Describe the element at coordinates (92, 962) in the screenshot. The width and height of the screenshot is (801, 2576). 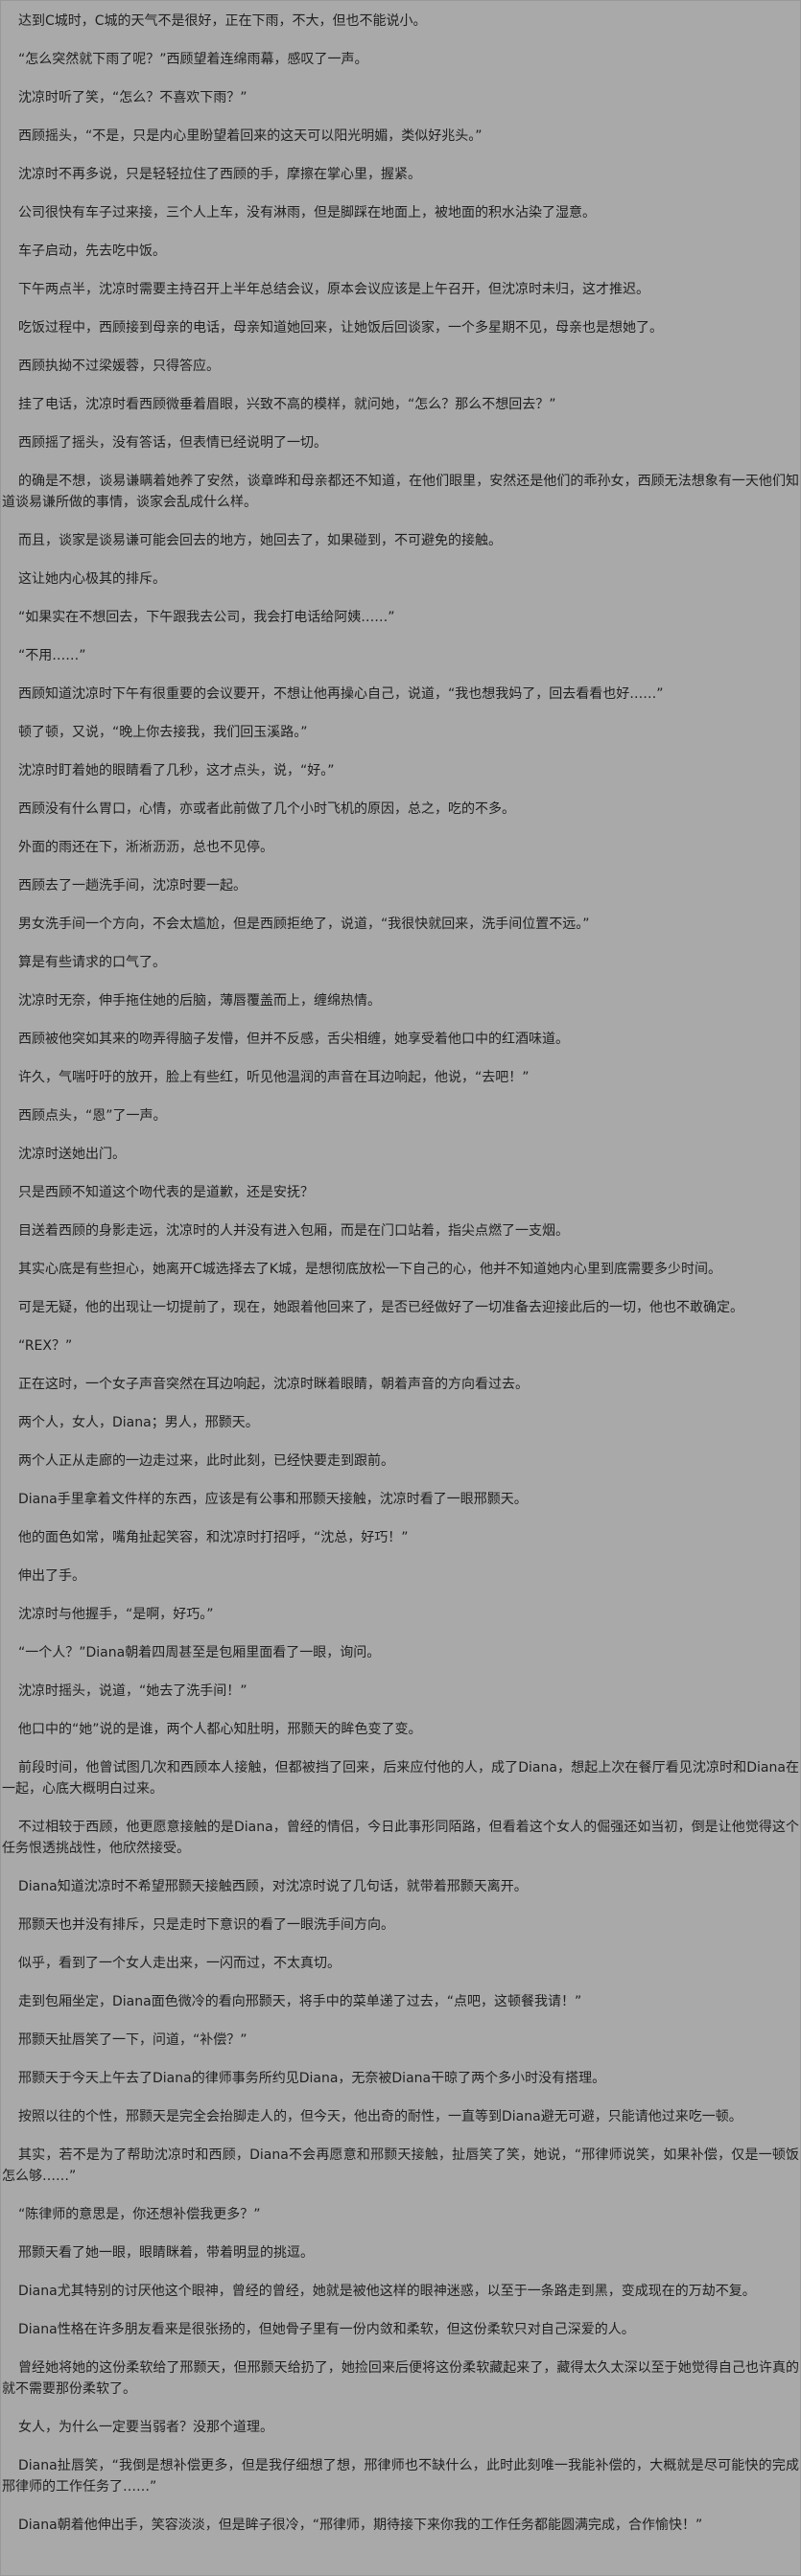
I see `paragraph: 算是有些请求的口气了。` at that location.